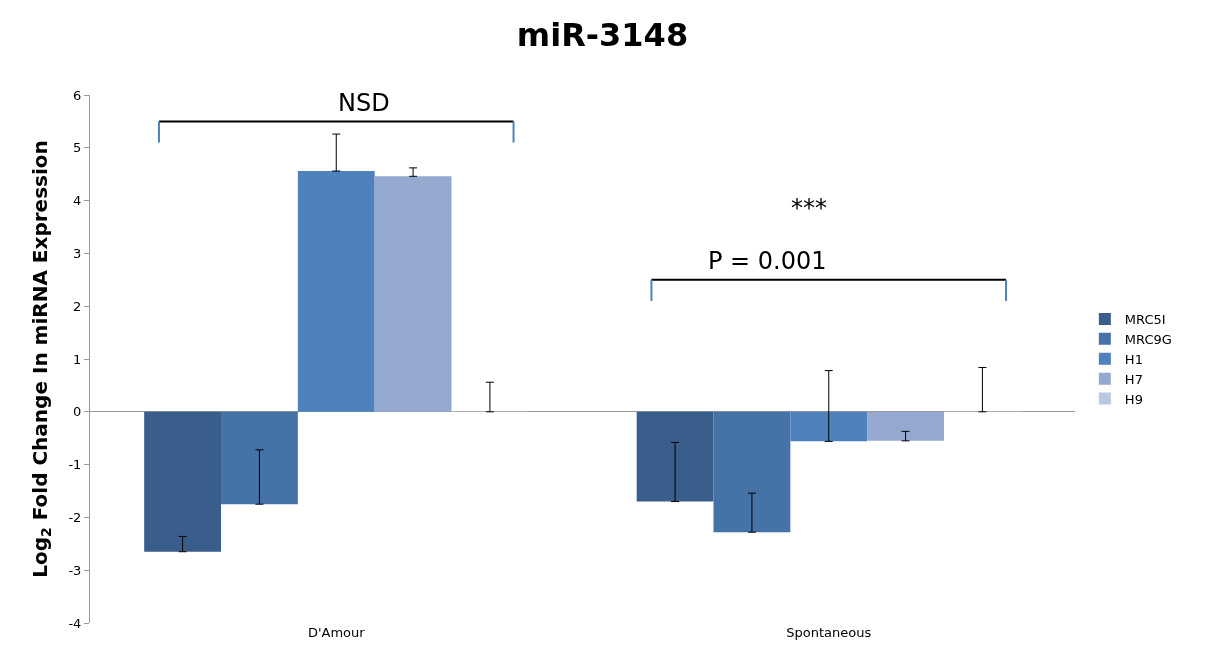 The width and height of the screenshot is (1205, 663). What do you see at coordinates (1145, 320) in the screenshot?
I see `legend-label: MRC5I` at bounding box center [1145, 320].